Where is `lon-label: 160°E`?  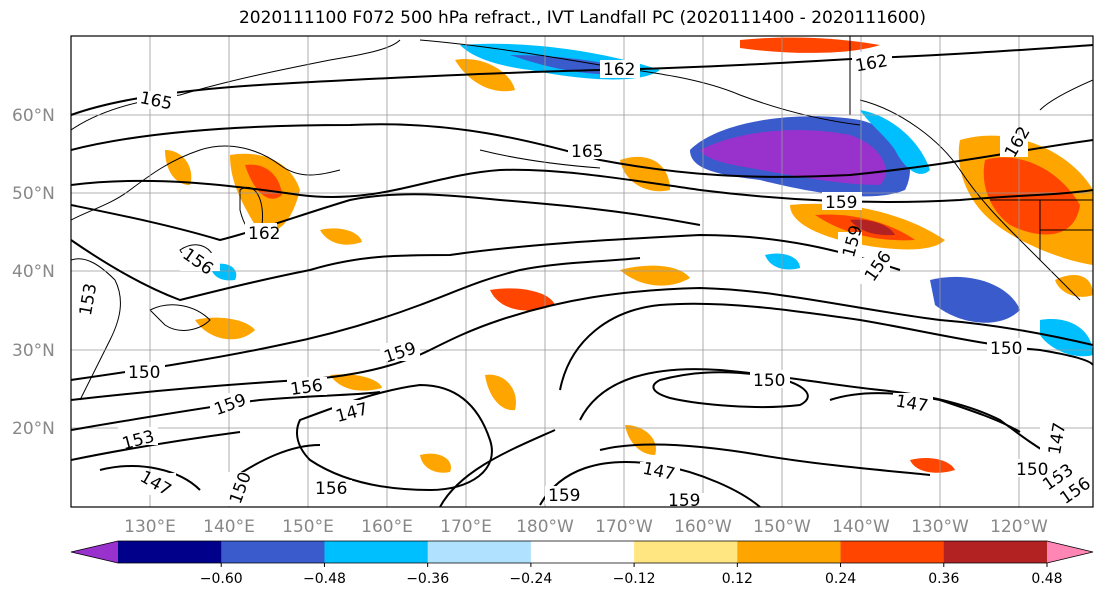 lon-label: 160°E is located at coordinates (387, 527).